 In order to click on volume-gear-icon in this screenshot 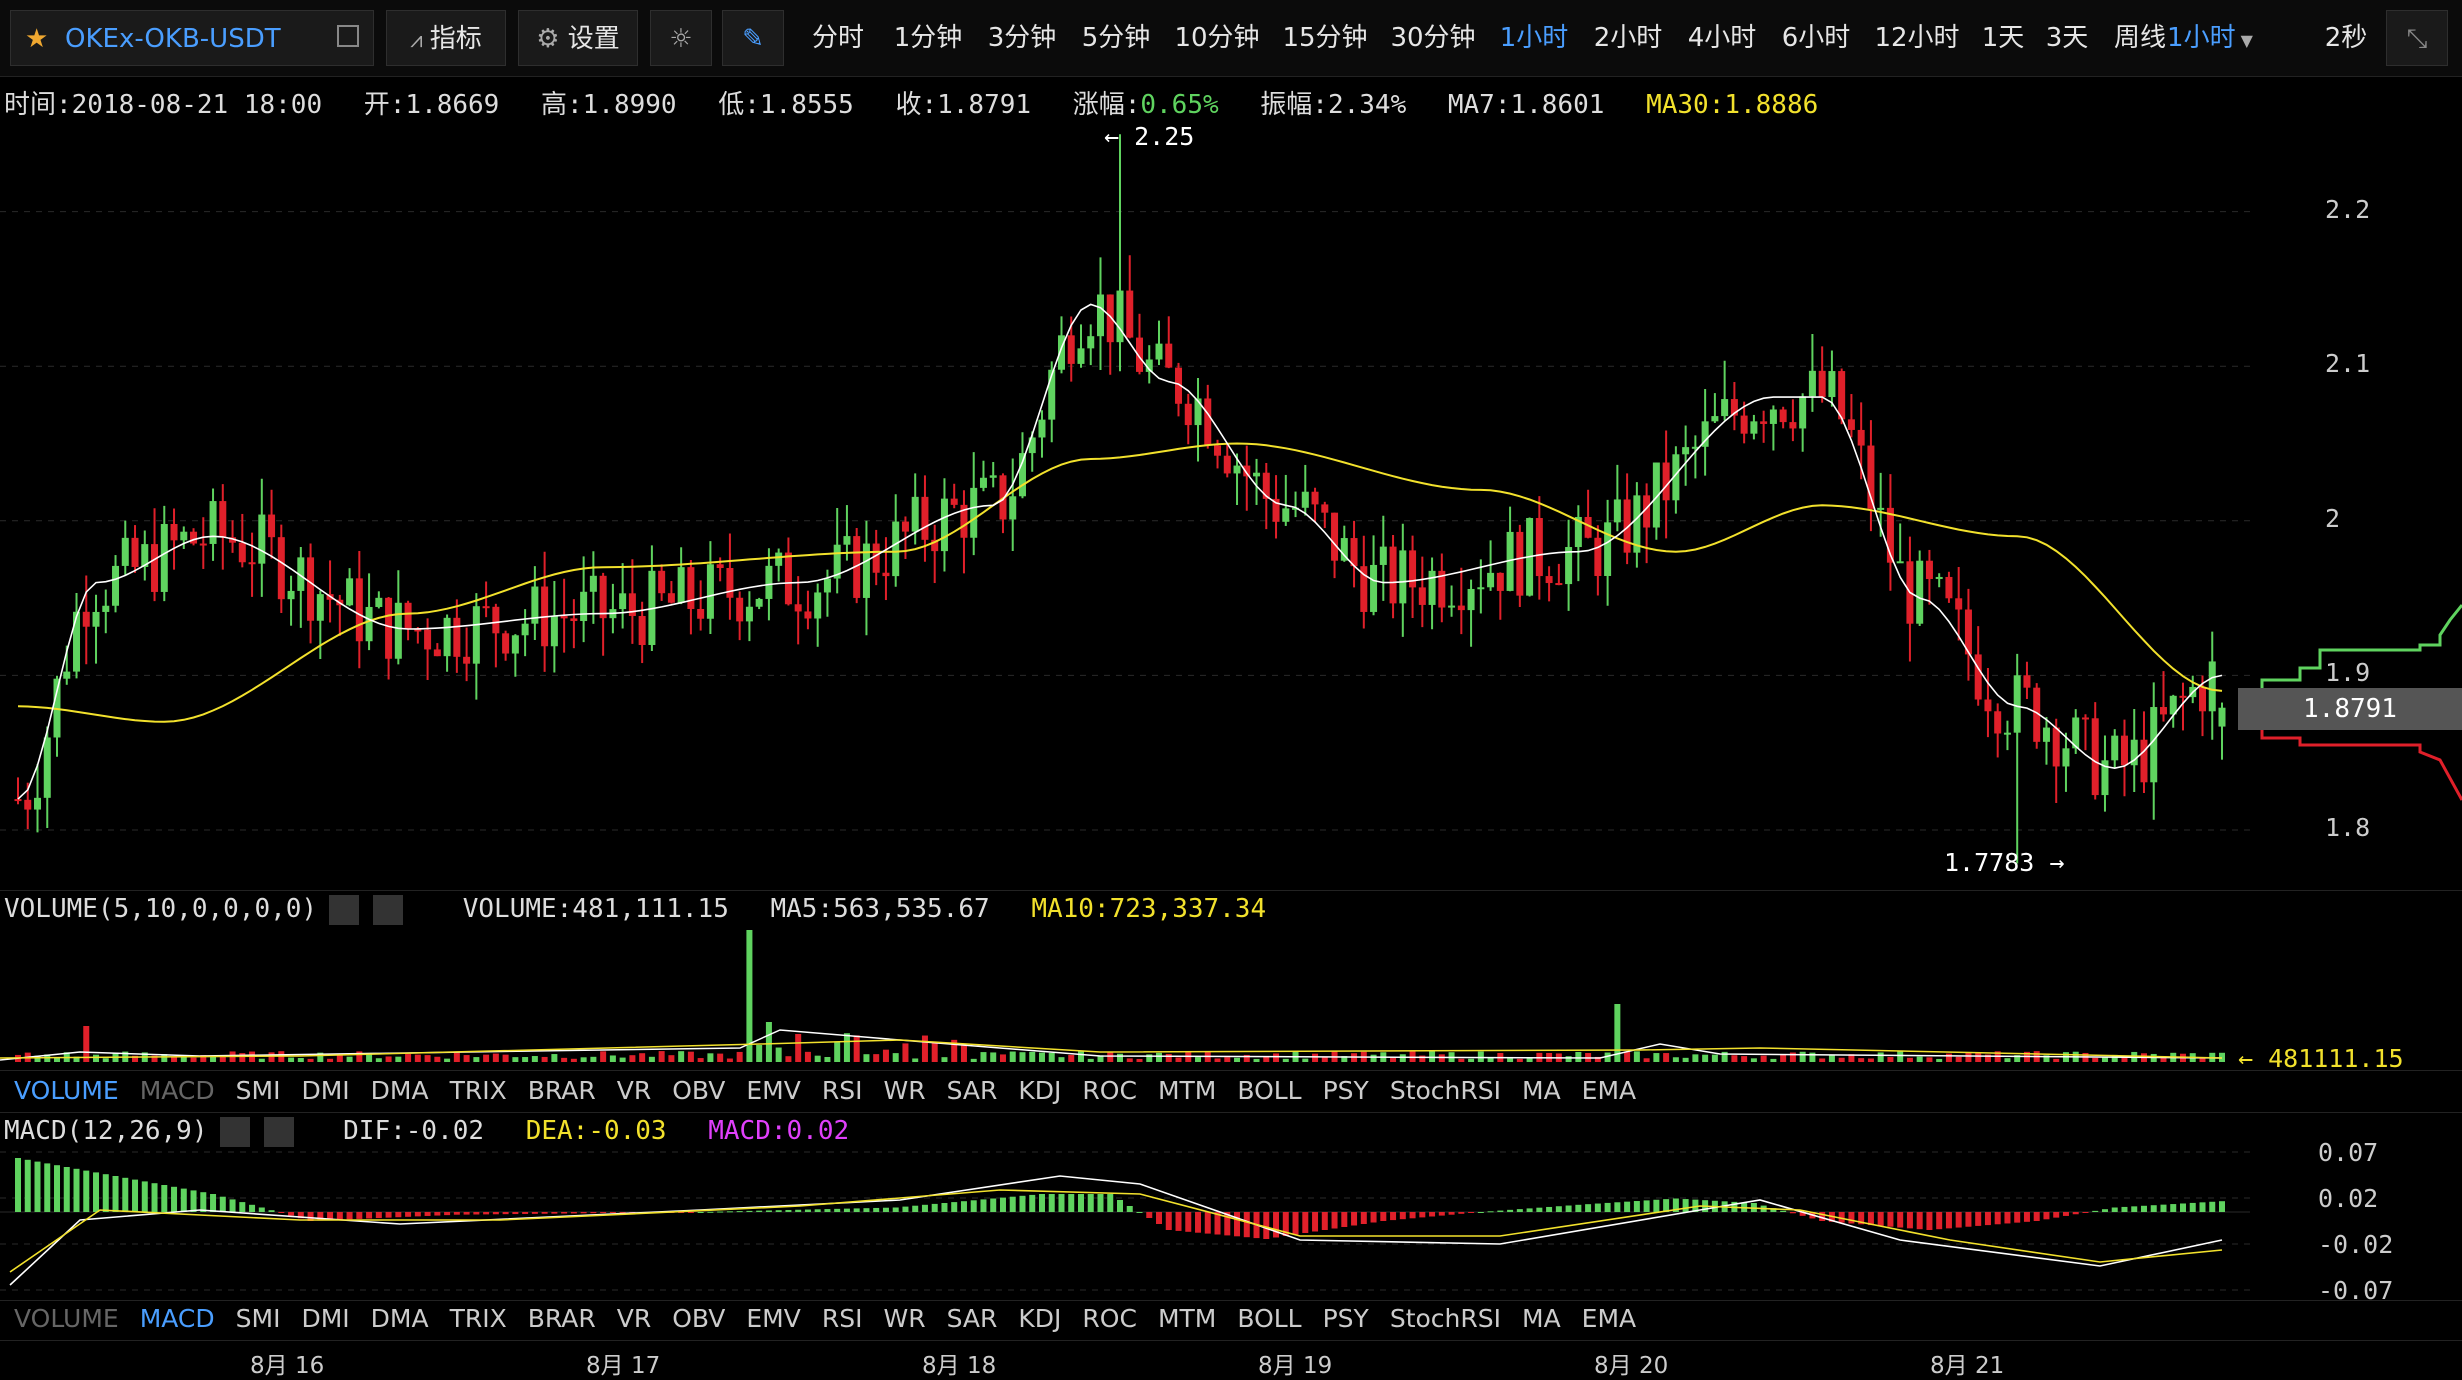, I will do `click(344, 909)`.